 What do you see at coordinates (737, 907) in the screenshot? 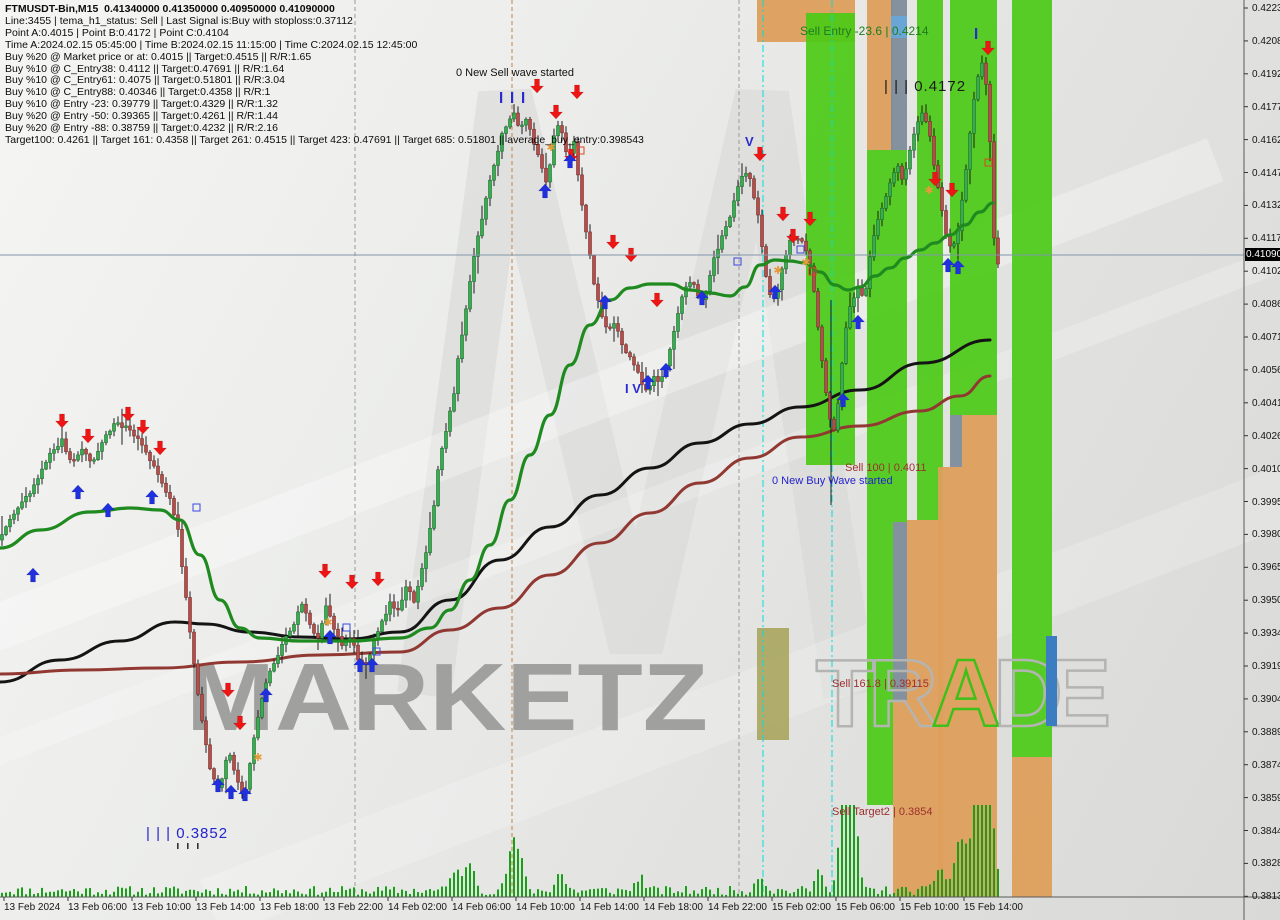
I see `time-axis-label: 14 Feb 22:00` at bounding box center [737, 907].